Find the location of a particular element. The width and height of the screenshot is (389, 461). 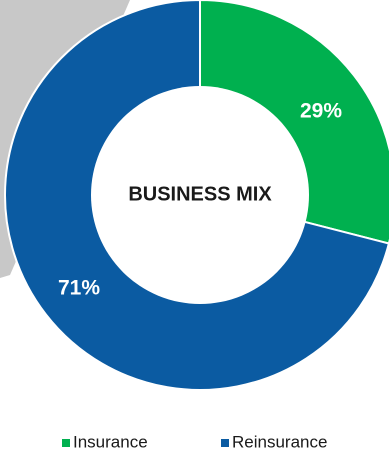

legend-label-insurance: Insurance is located at coordinates (110, 441).